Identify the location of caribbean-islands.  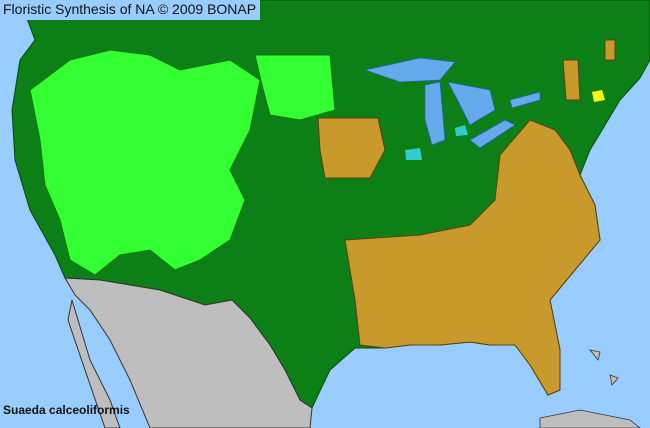
(590, 388).